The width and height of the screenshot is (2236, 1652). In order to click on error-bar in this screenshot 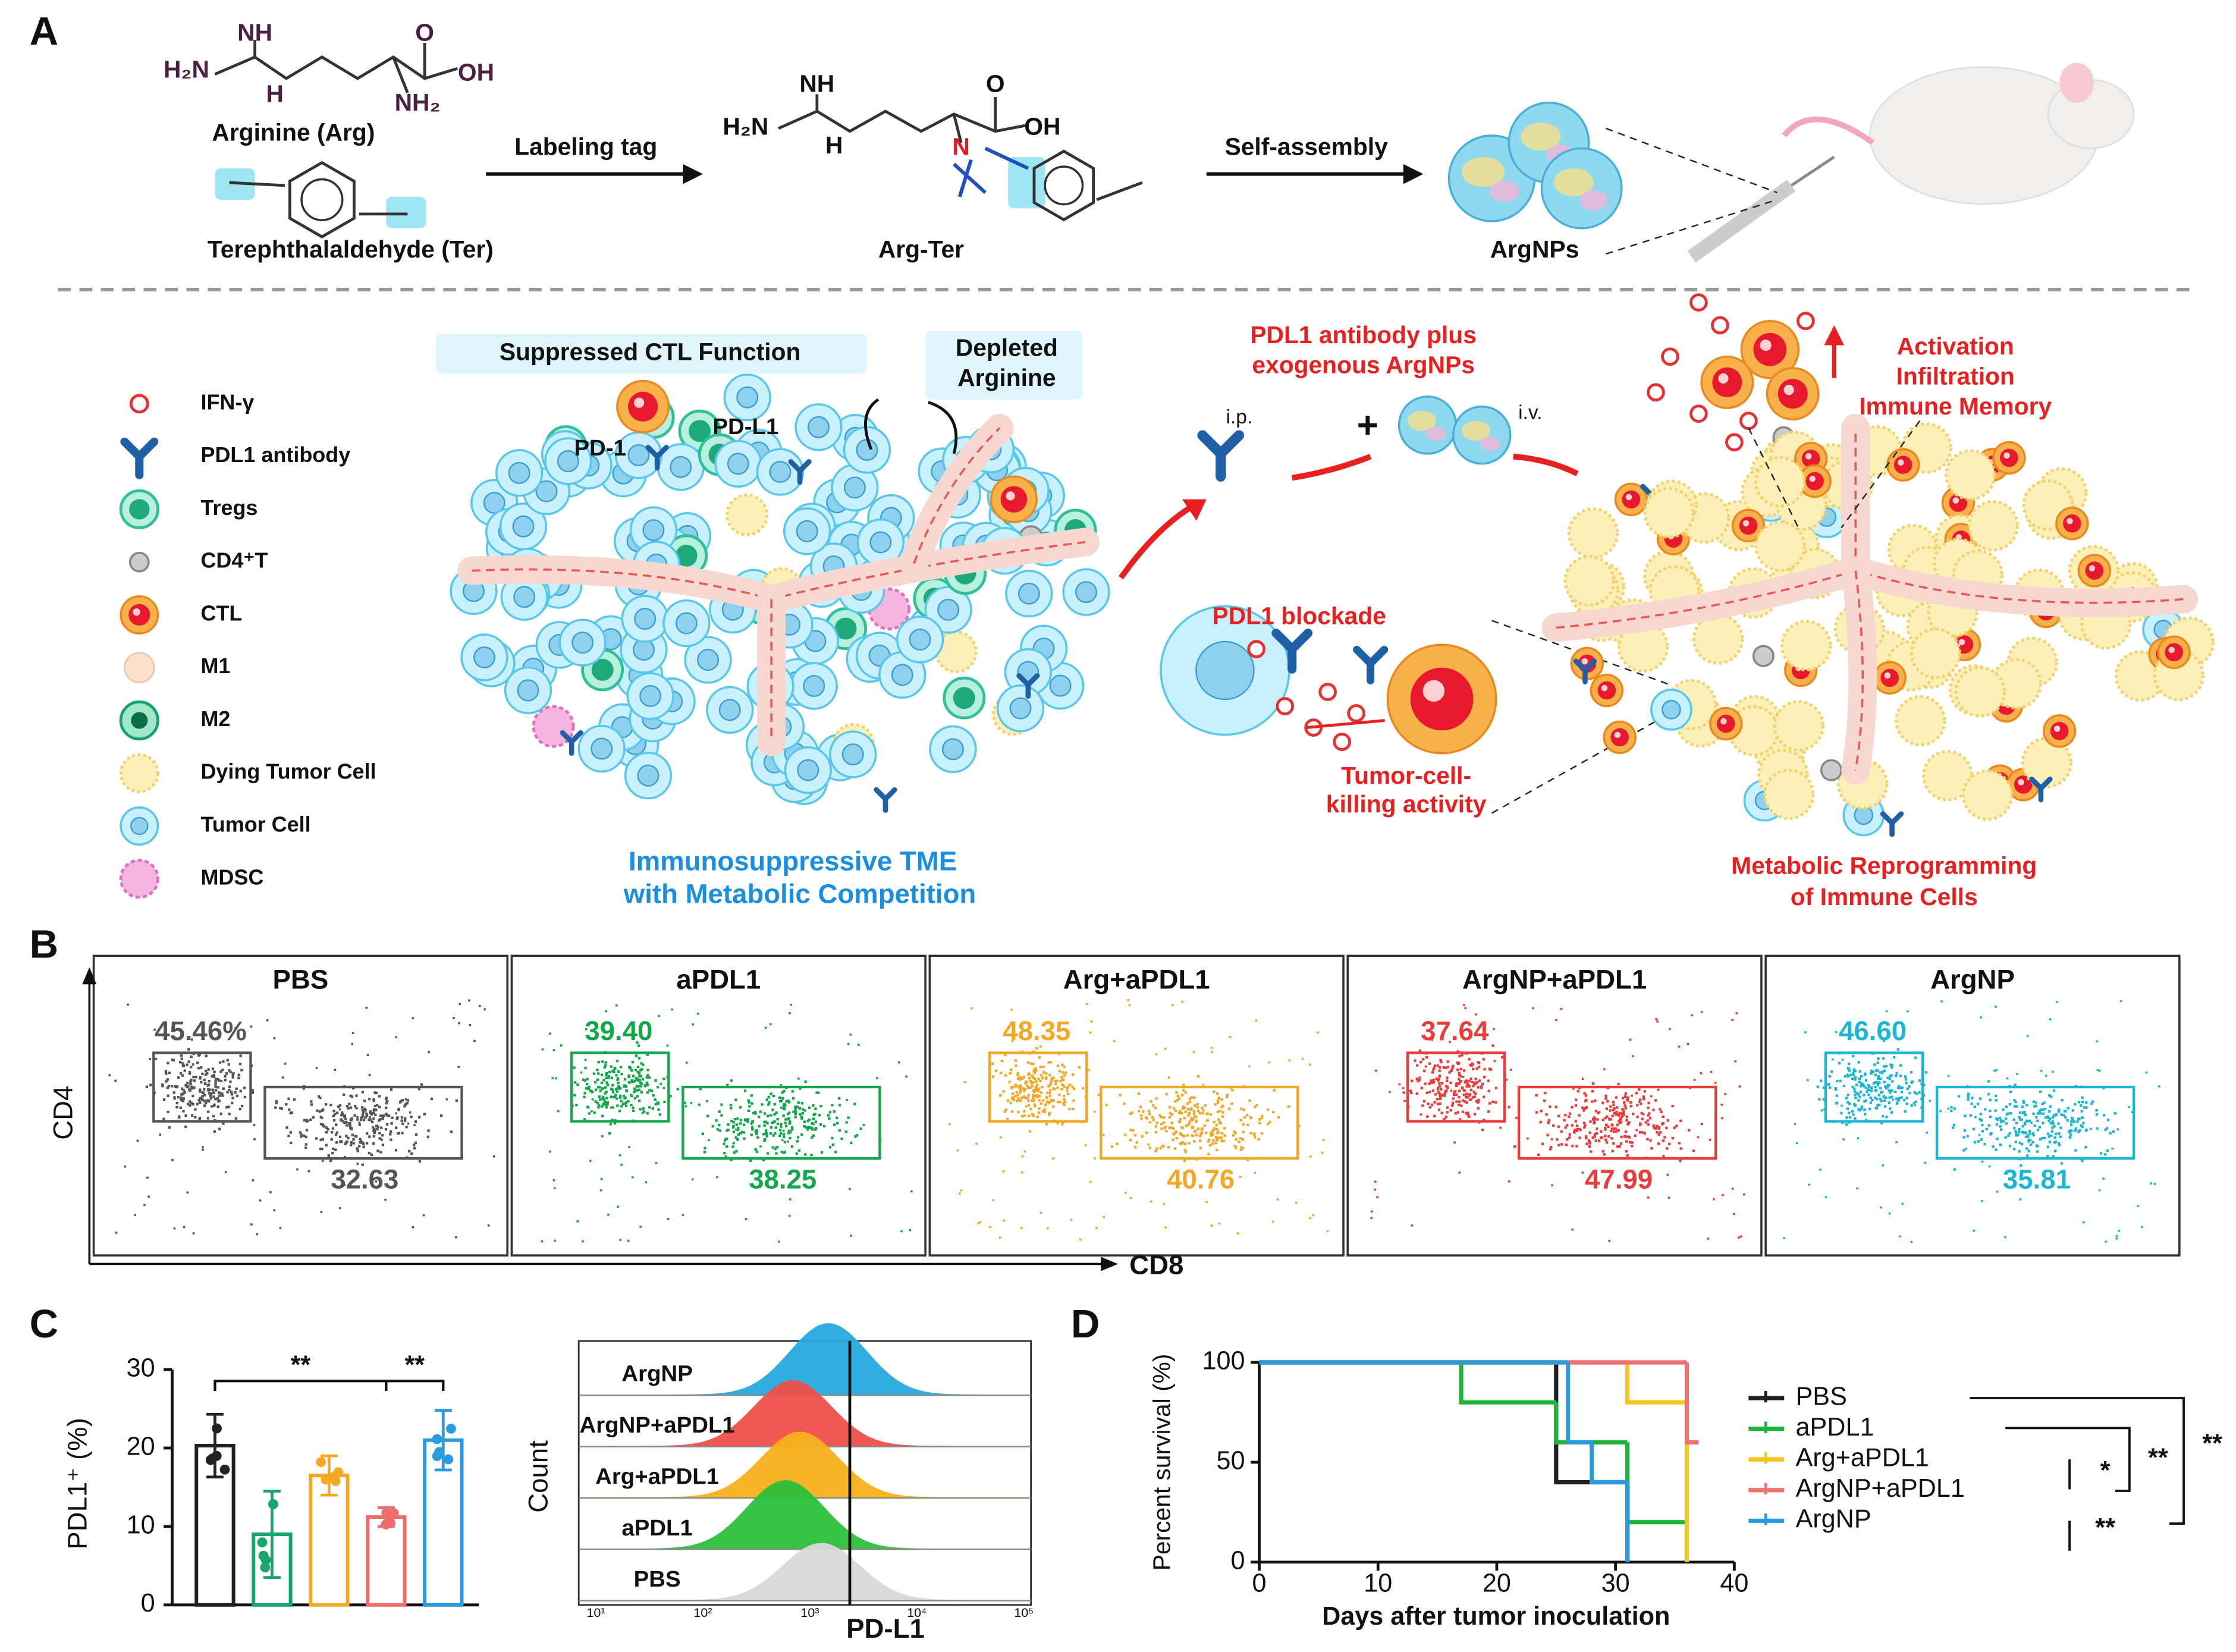, I will do `click(329, 1475)`.